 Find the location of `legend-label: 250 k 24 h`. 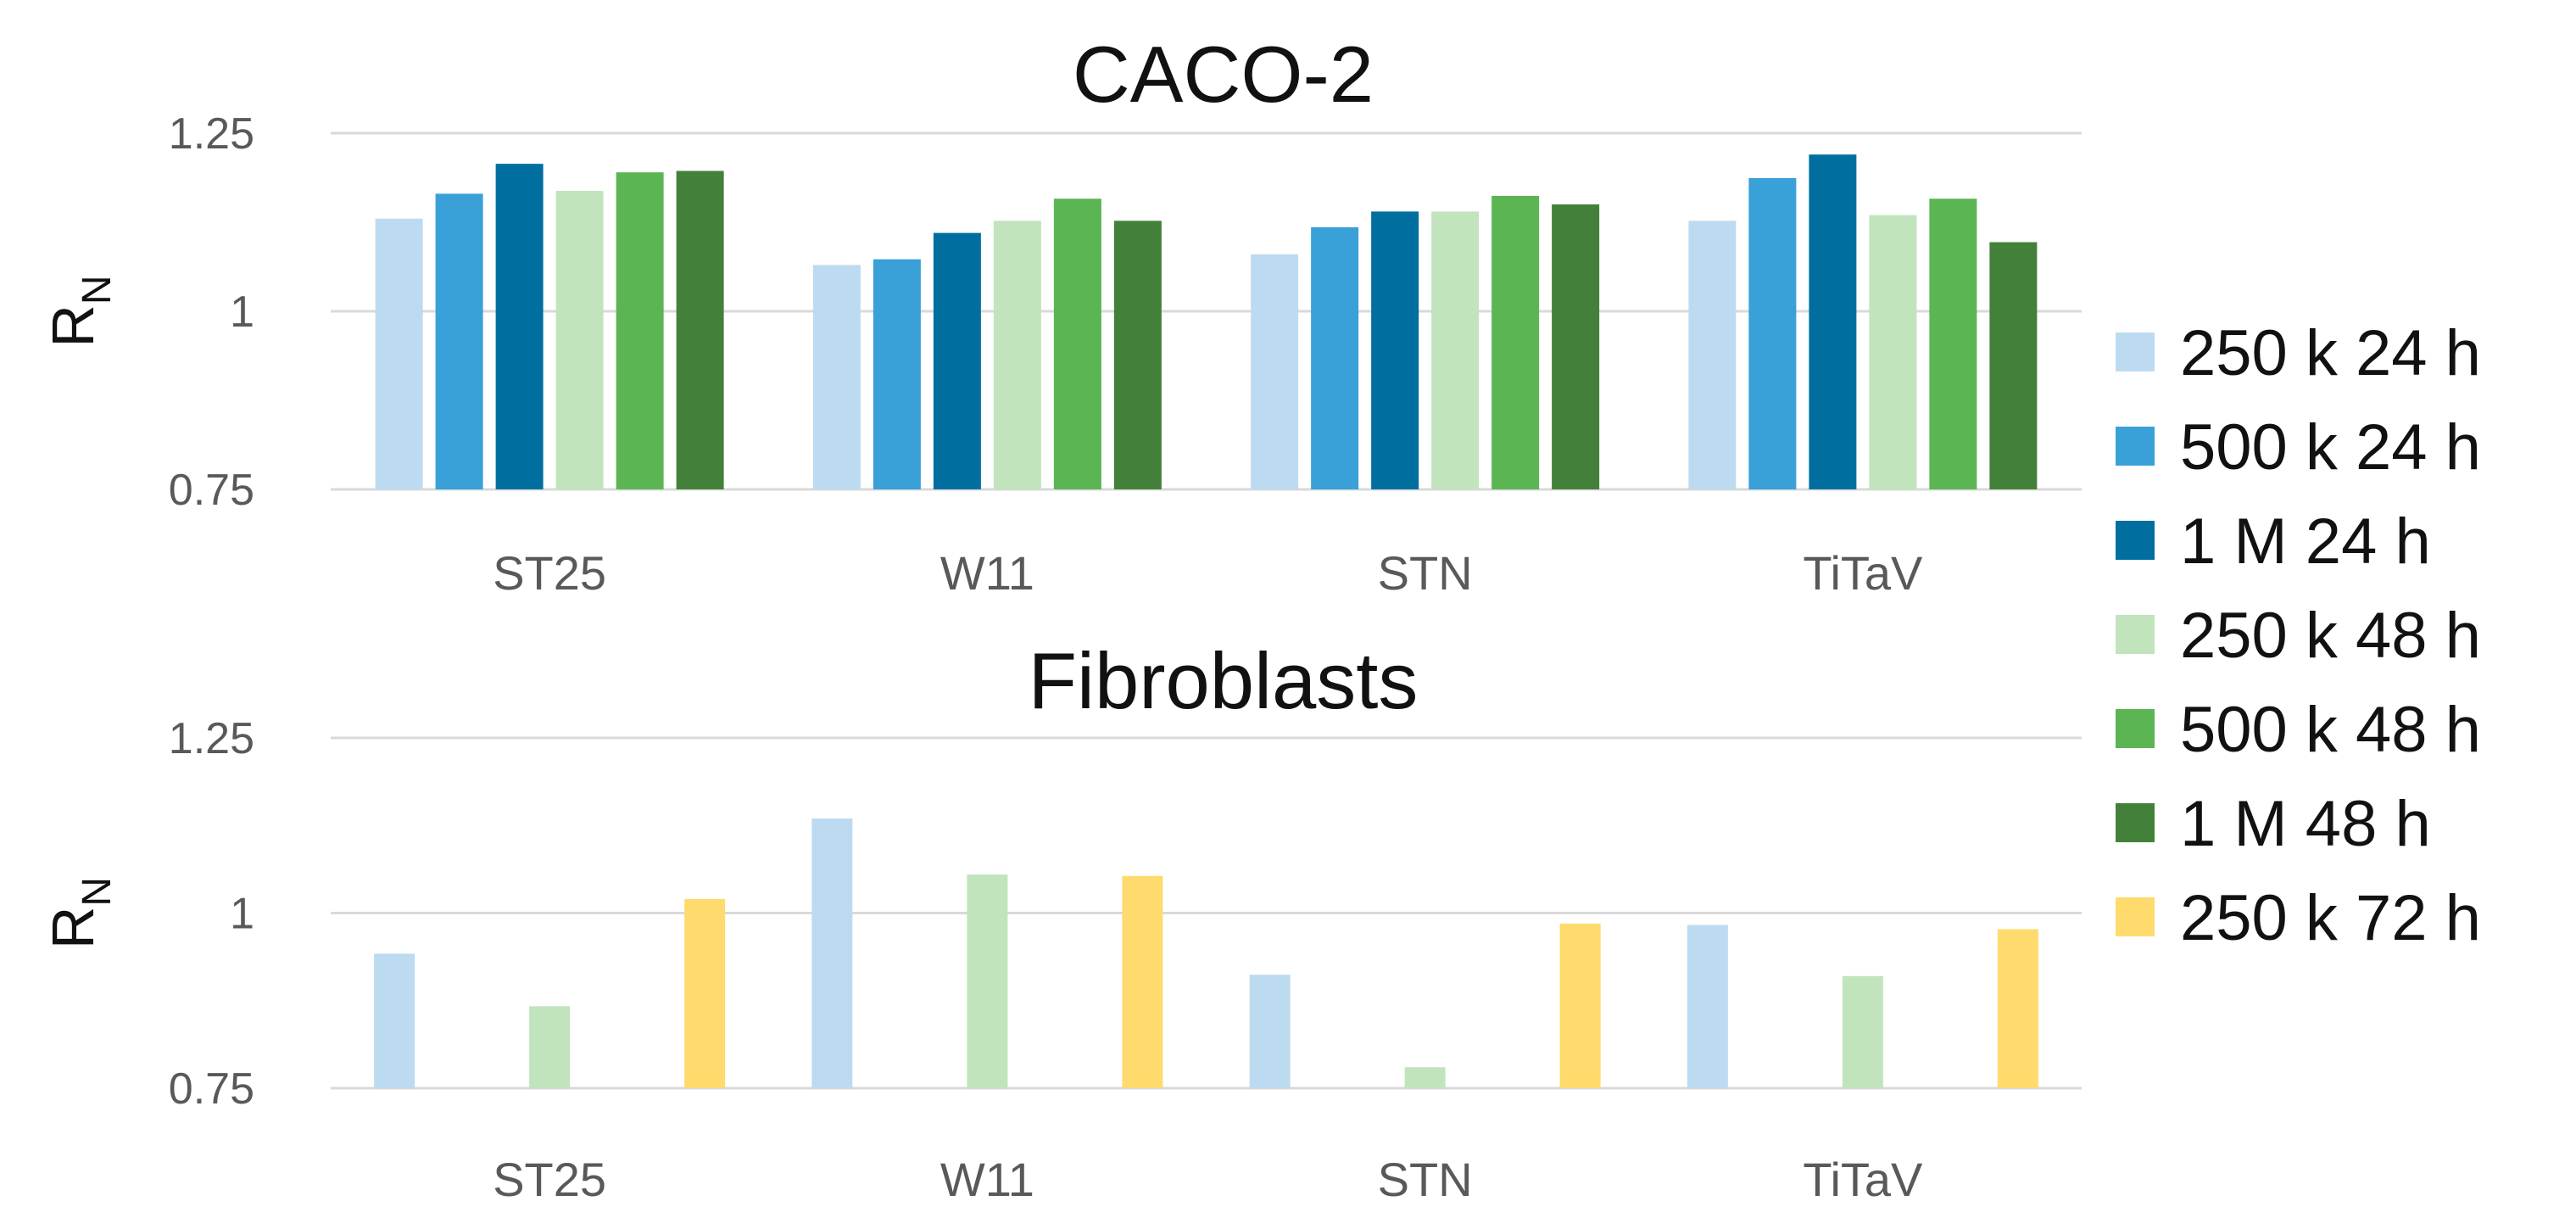

legend-label: 250 k 24 h is located at coordinates (2330, 353).